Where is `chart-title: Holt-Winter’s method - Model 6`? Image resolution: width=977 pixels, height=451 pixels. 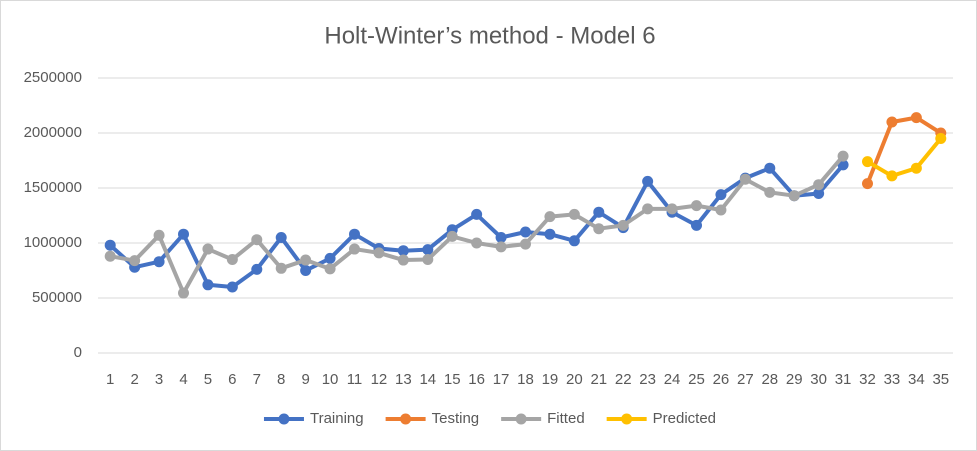 chart-title: Holt-Winter’s method - Model 6 is located at coordinates (489, 35).